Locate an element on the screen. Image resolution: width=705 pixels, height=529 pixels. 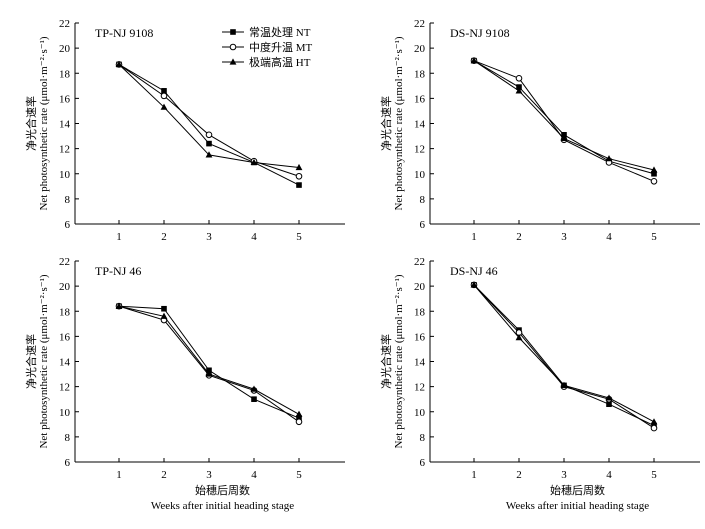
legend-label: 极端高温 HT is located at coordinates (280, 62).